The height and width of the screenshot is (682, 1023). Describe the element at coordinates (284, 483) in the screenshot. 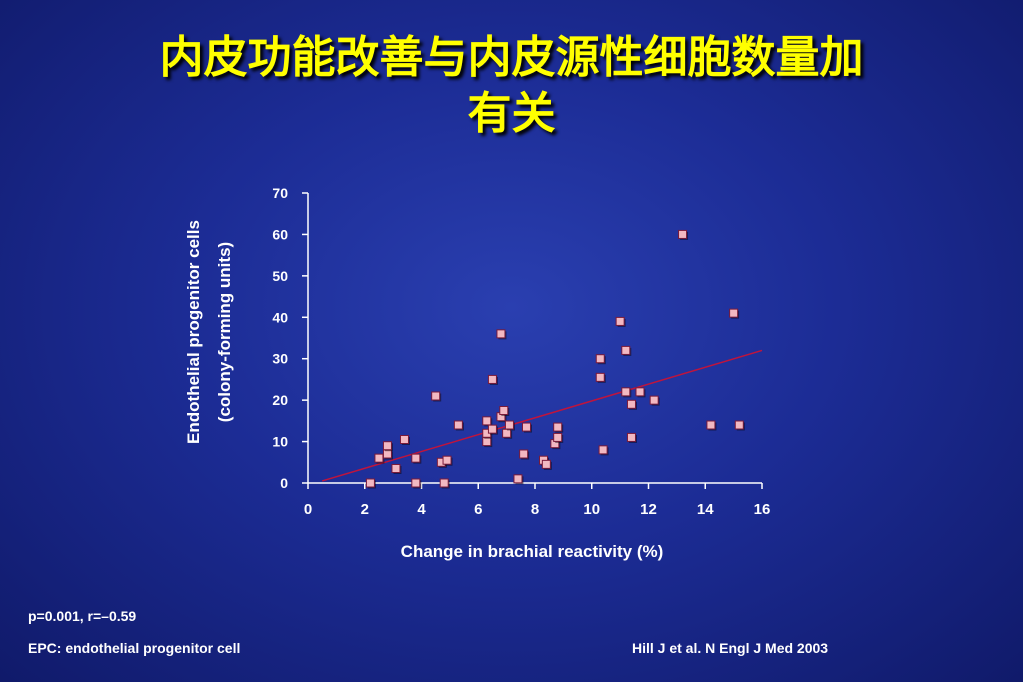

I see `y-tick-label: 0` at that location.